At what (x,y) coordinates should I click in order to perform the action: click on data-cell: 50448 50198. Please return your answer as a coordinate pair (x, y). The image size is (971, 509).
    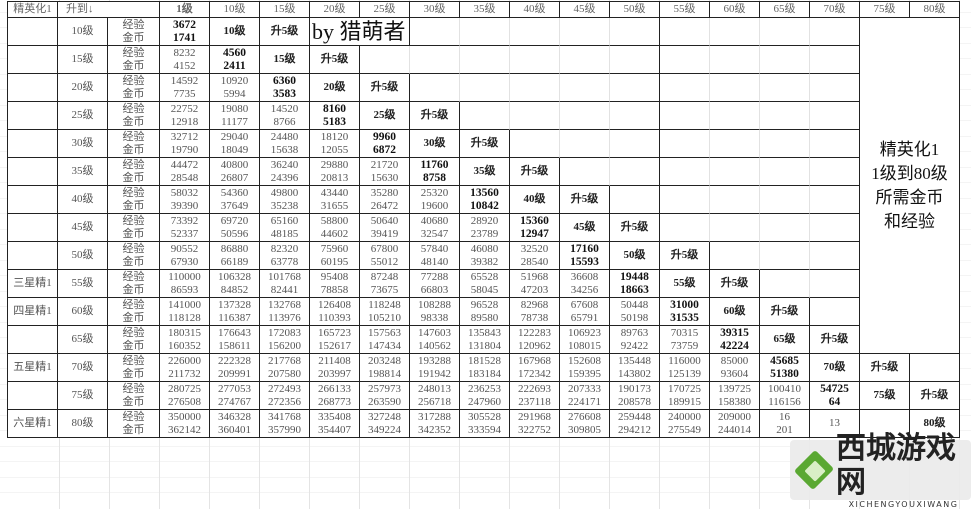
    Looking at the image, I should click on (635, 312).